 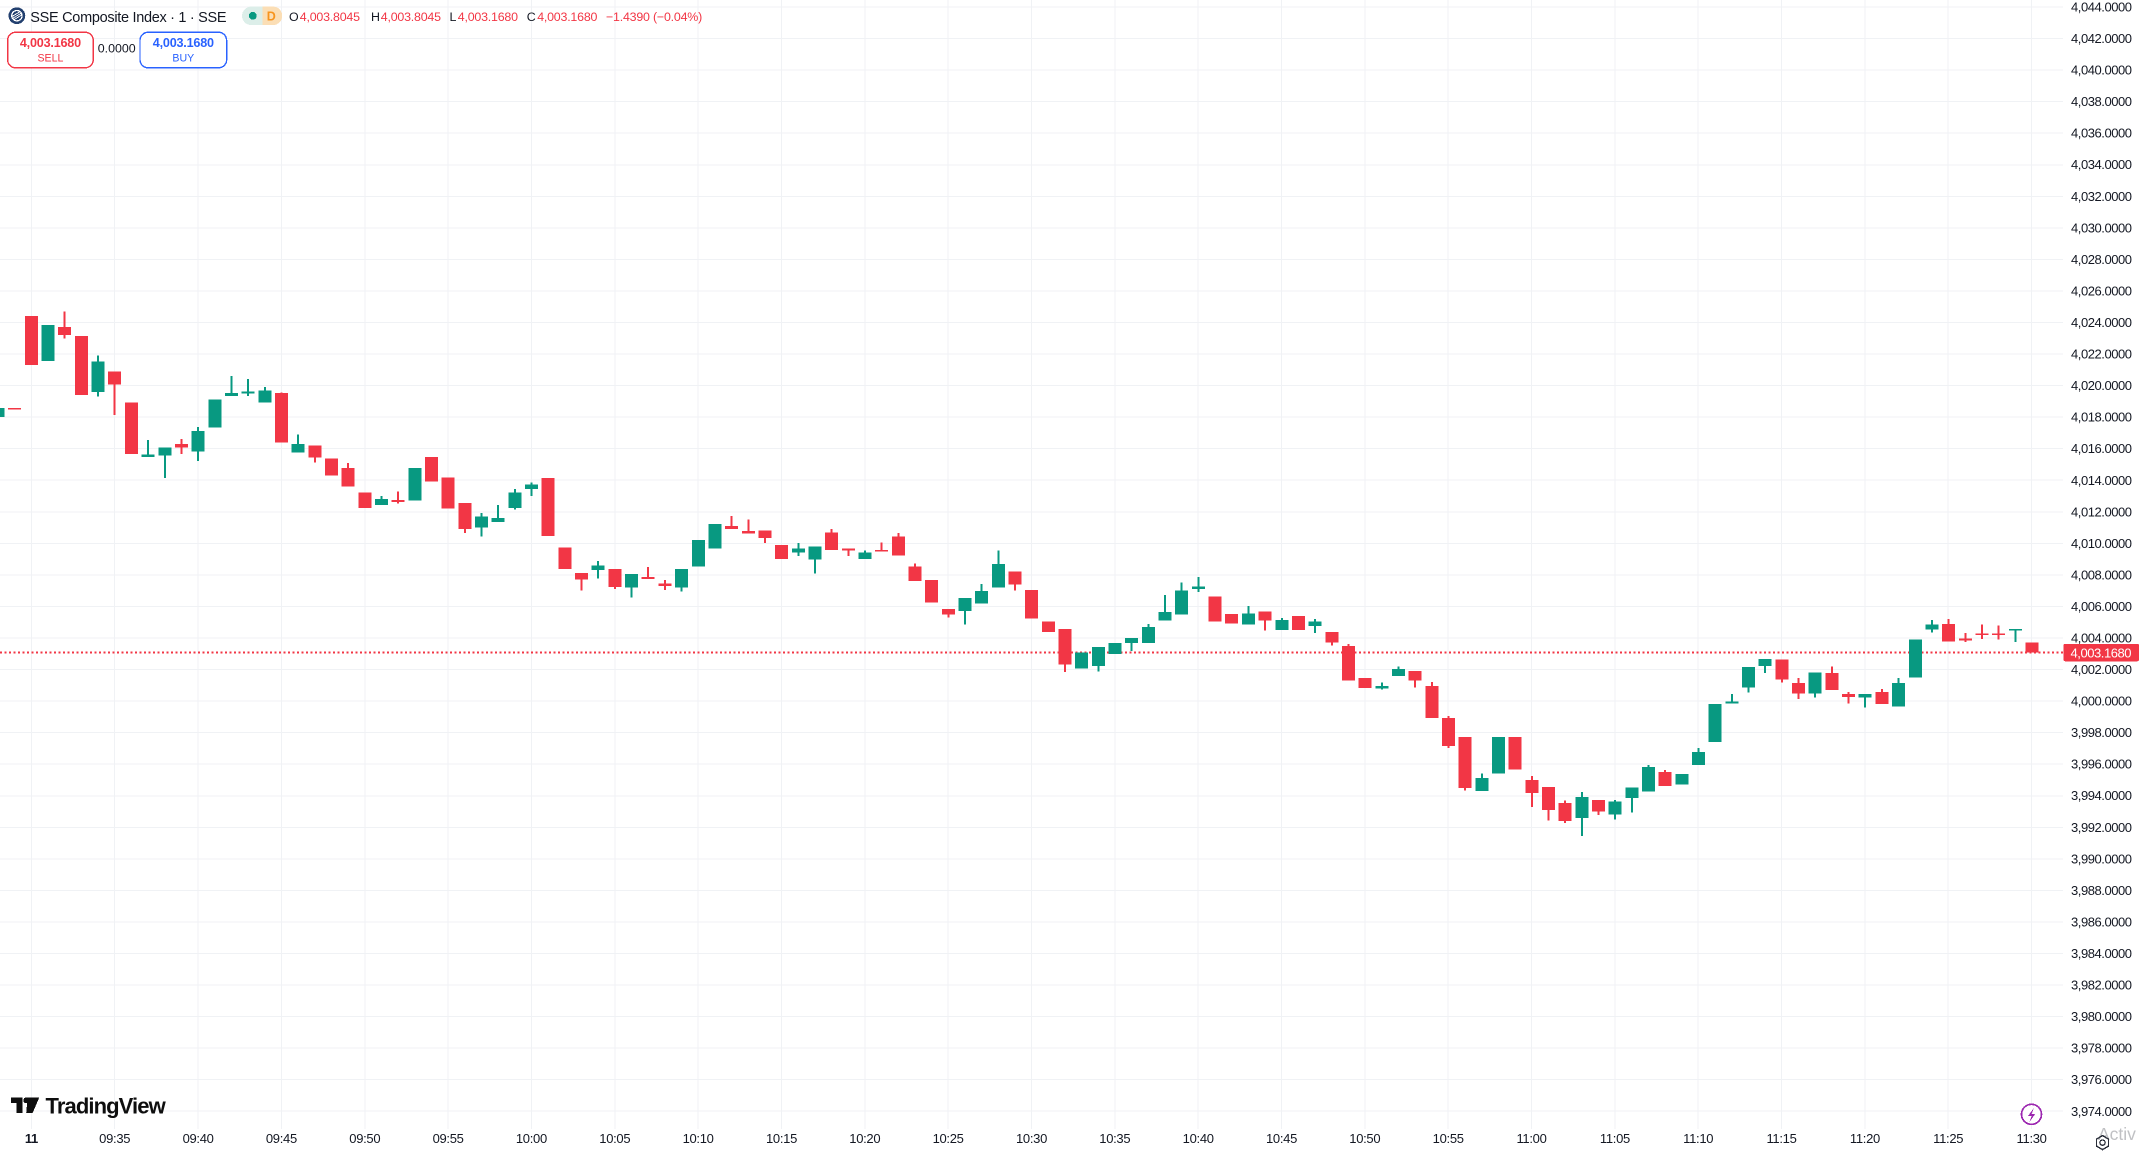 What do you see at coordinates (2101, 953) in the screenshot?
I see `svg-text: 3,984.0000` at bounding box center [2101, 953].